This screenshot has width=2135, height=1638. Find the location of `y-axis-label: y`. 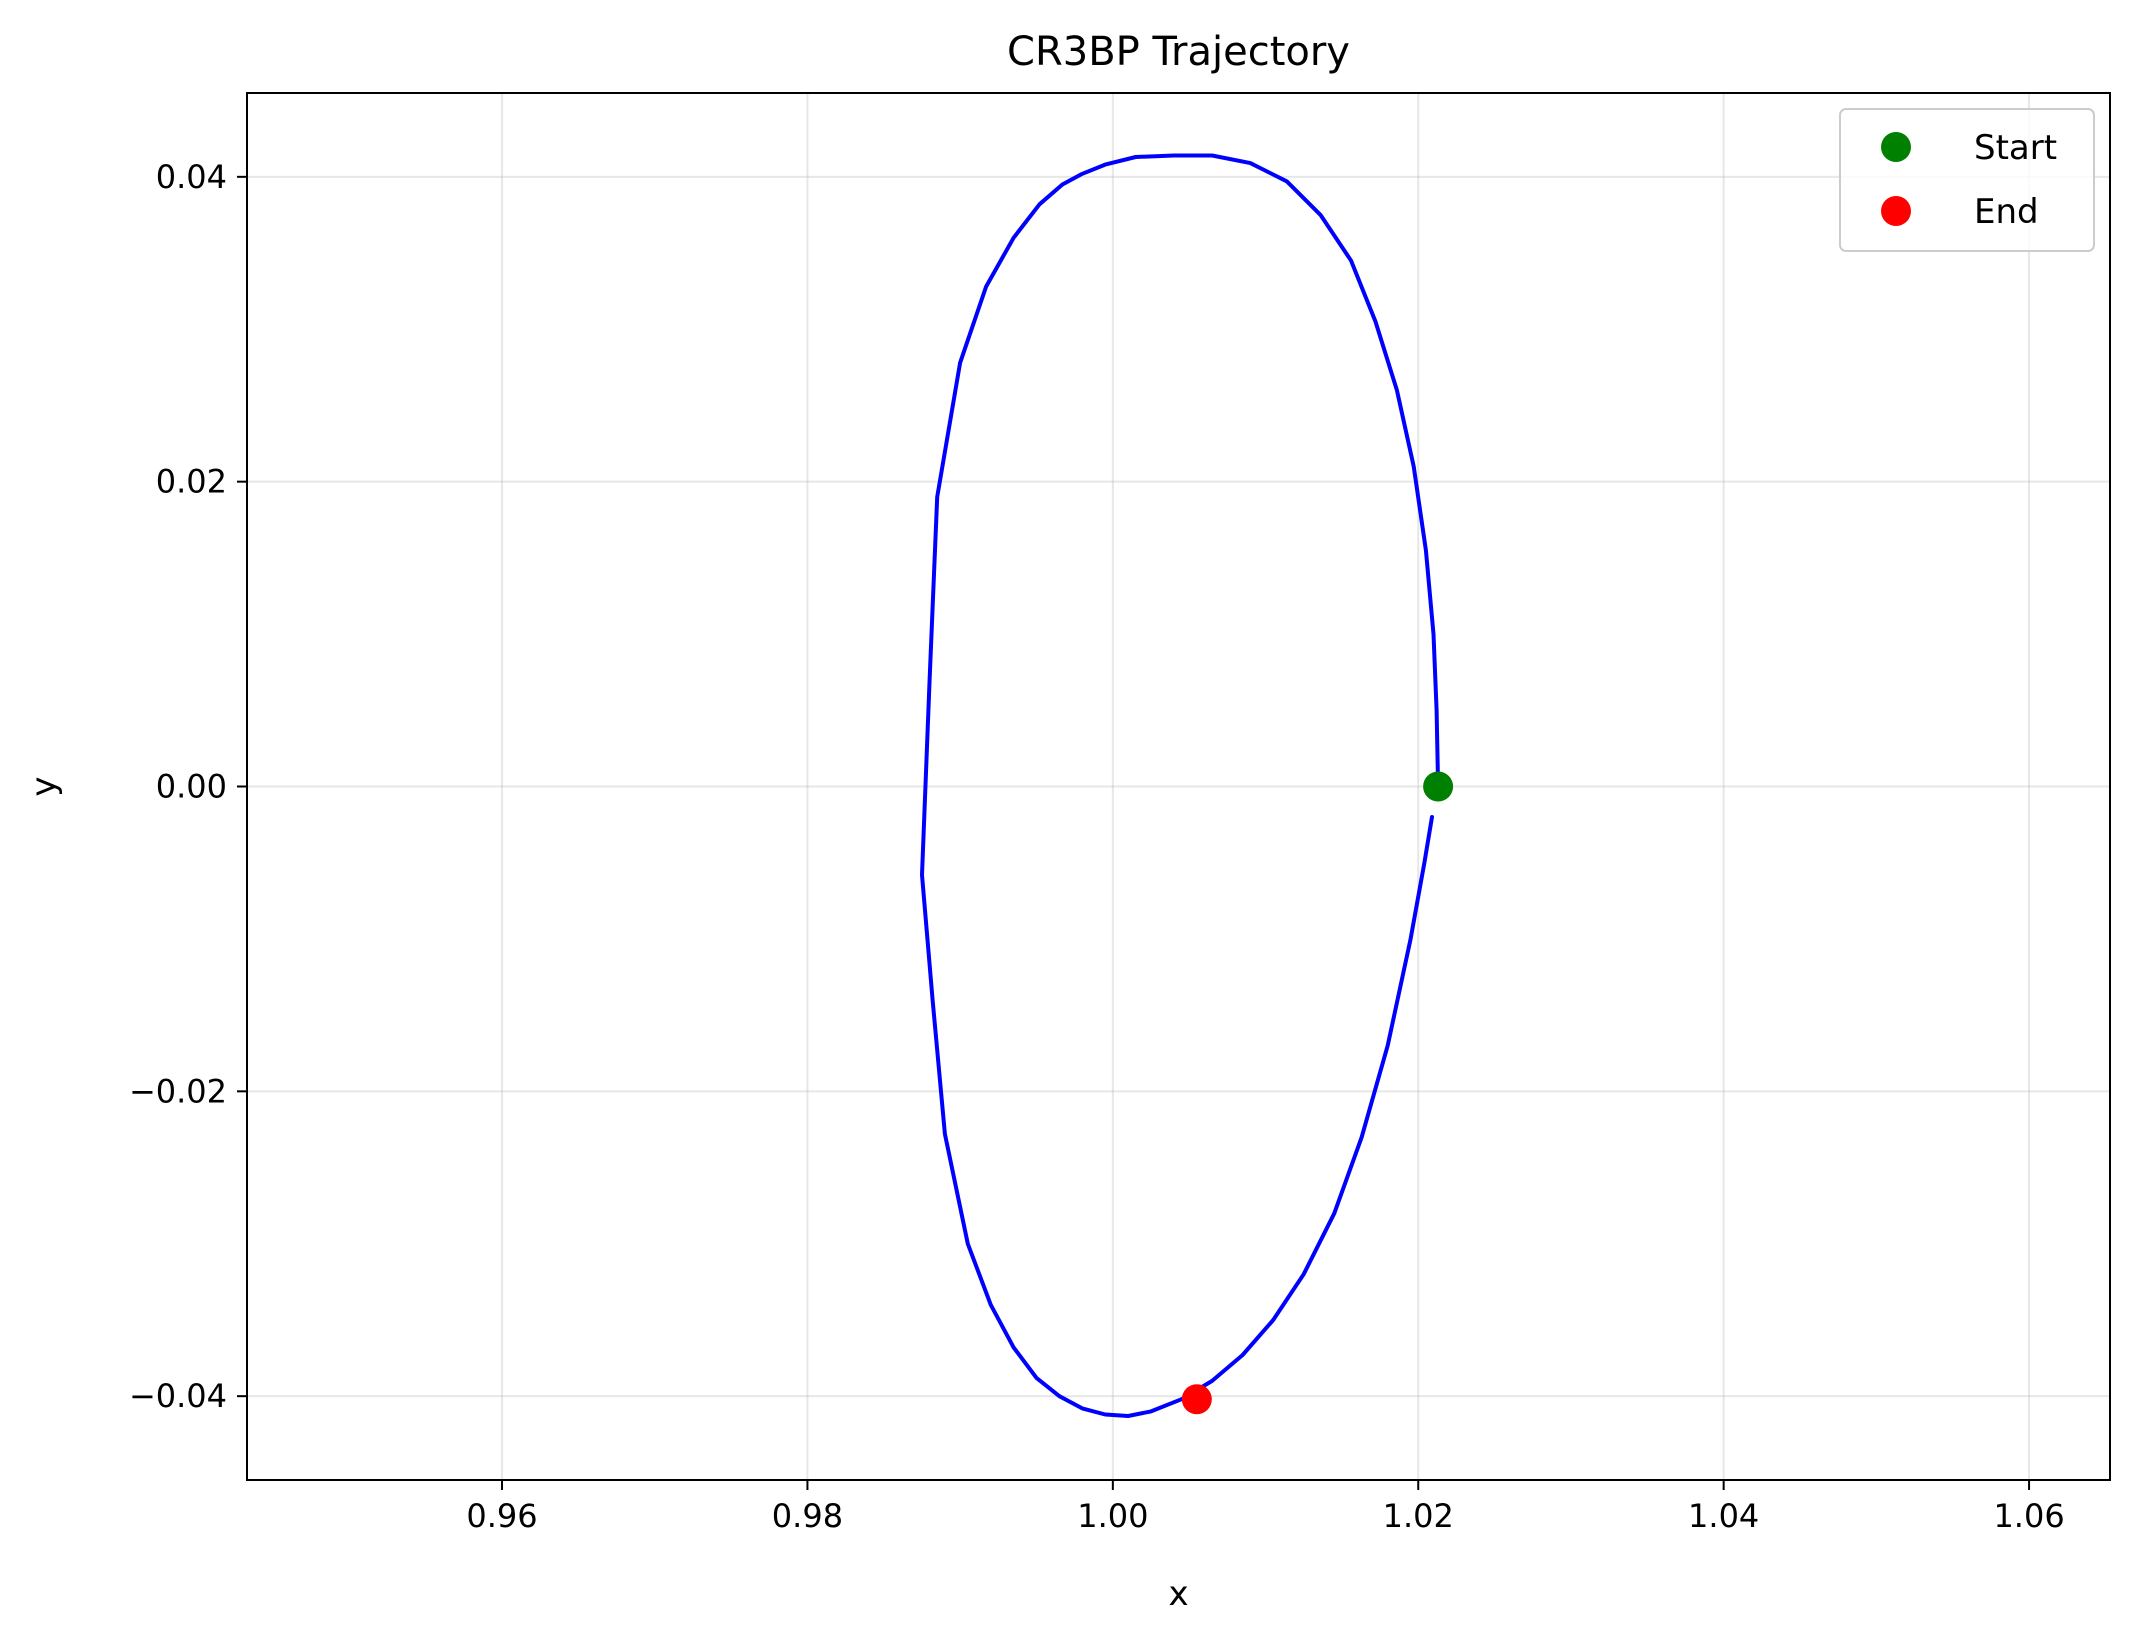

y-axis-label: y is located at coordinates (44, 786).